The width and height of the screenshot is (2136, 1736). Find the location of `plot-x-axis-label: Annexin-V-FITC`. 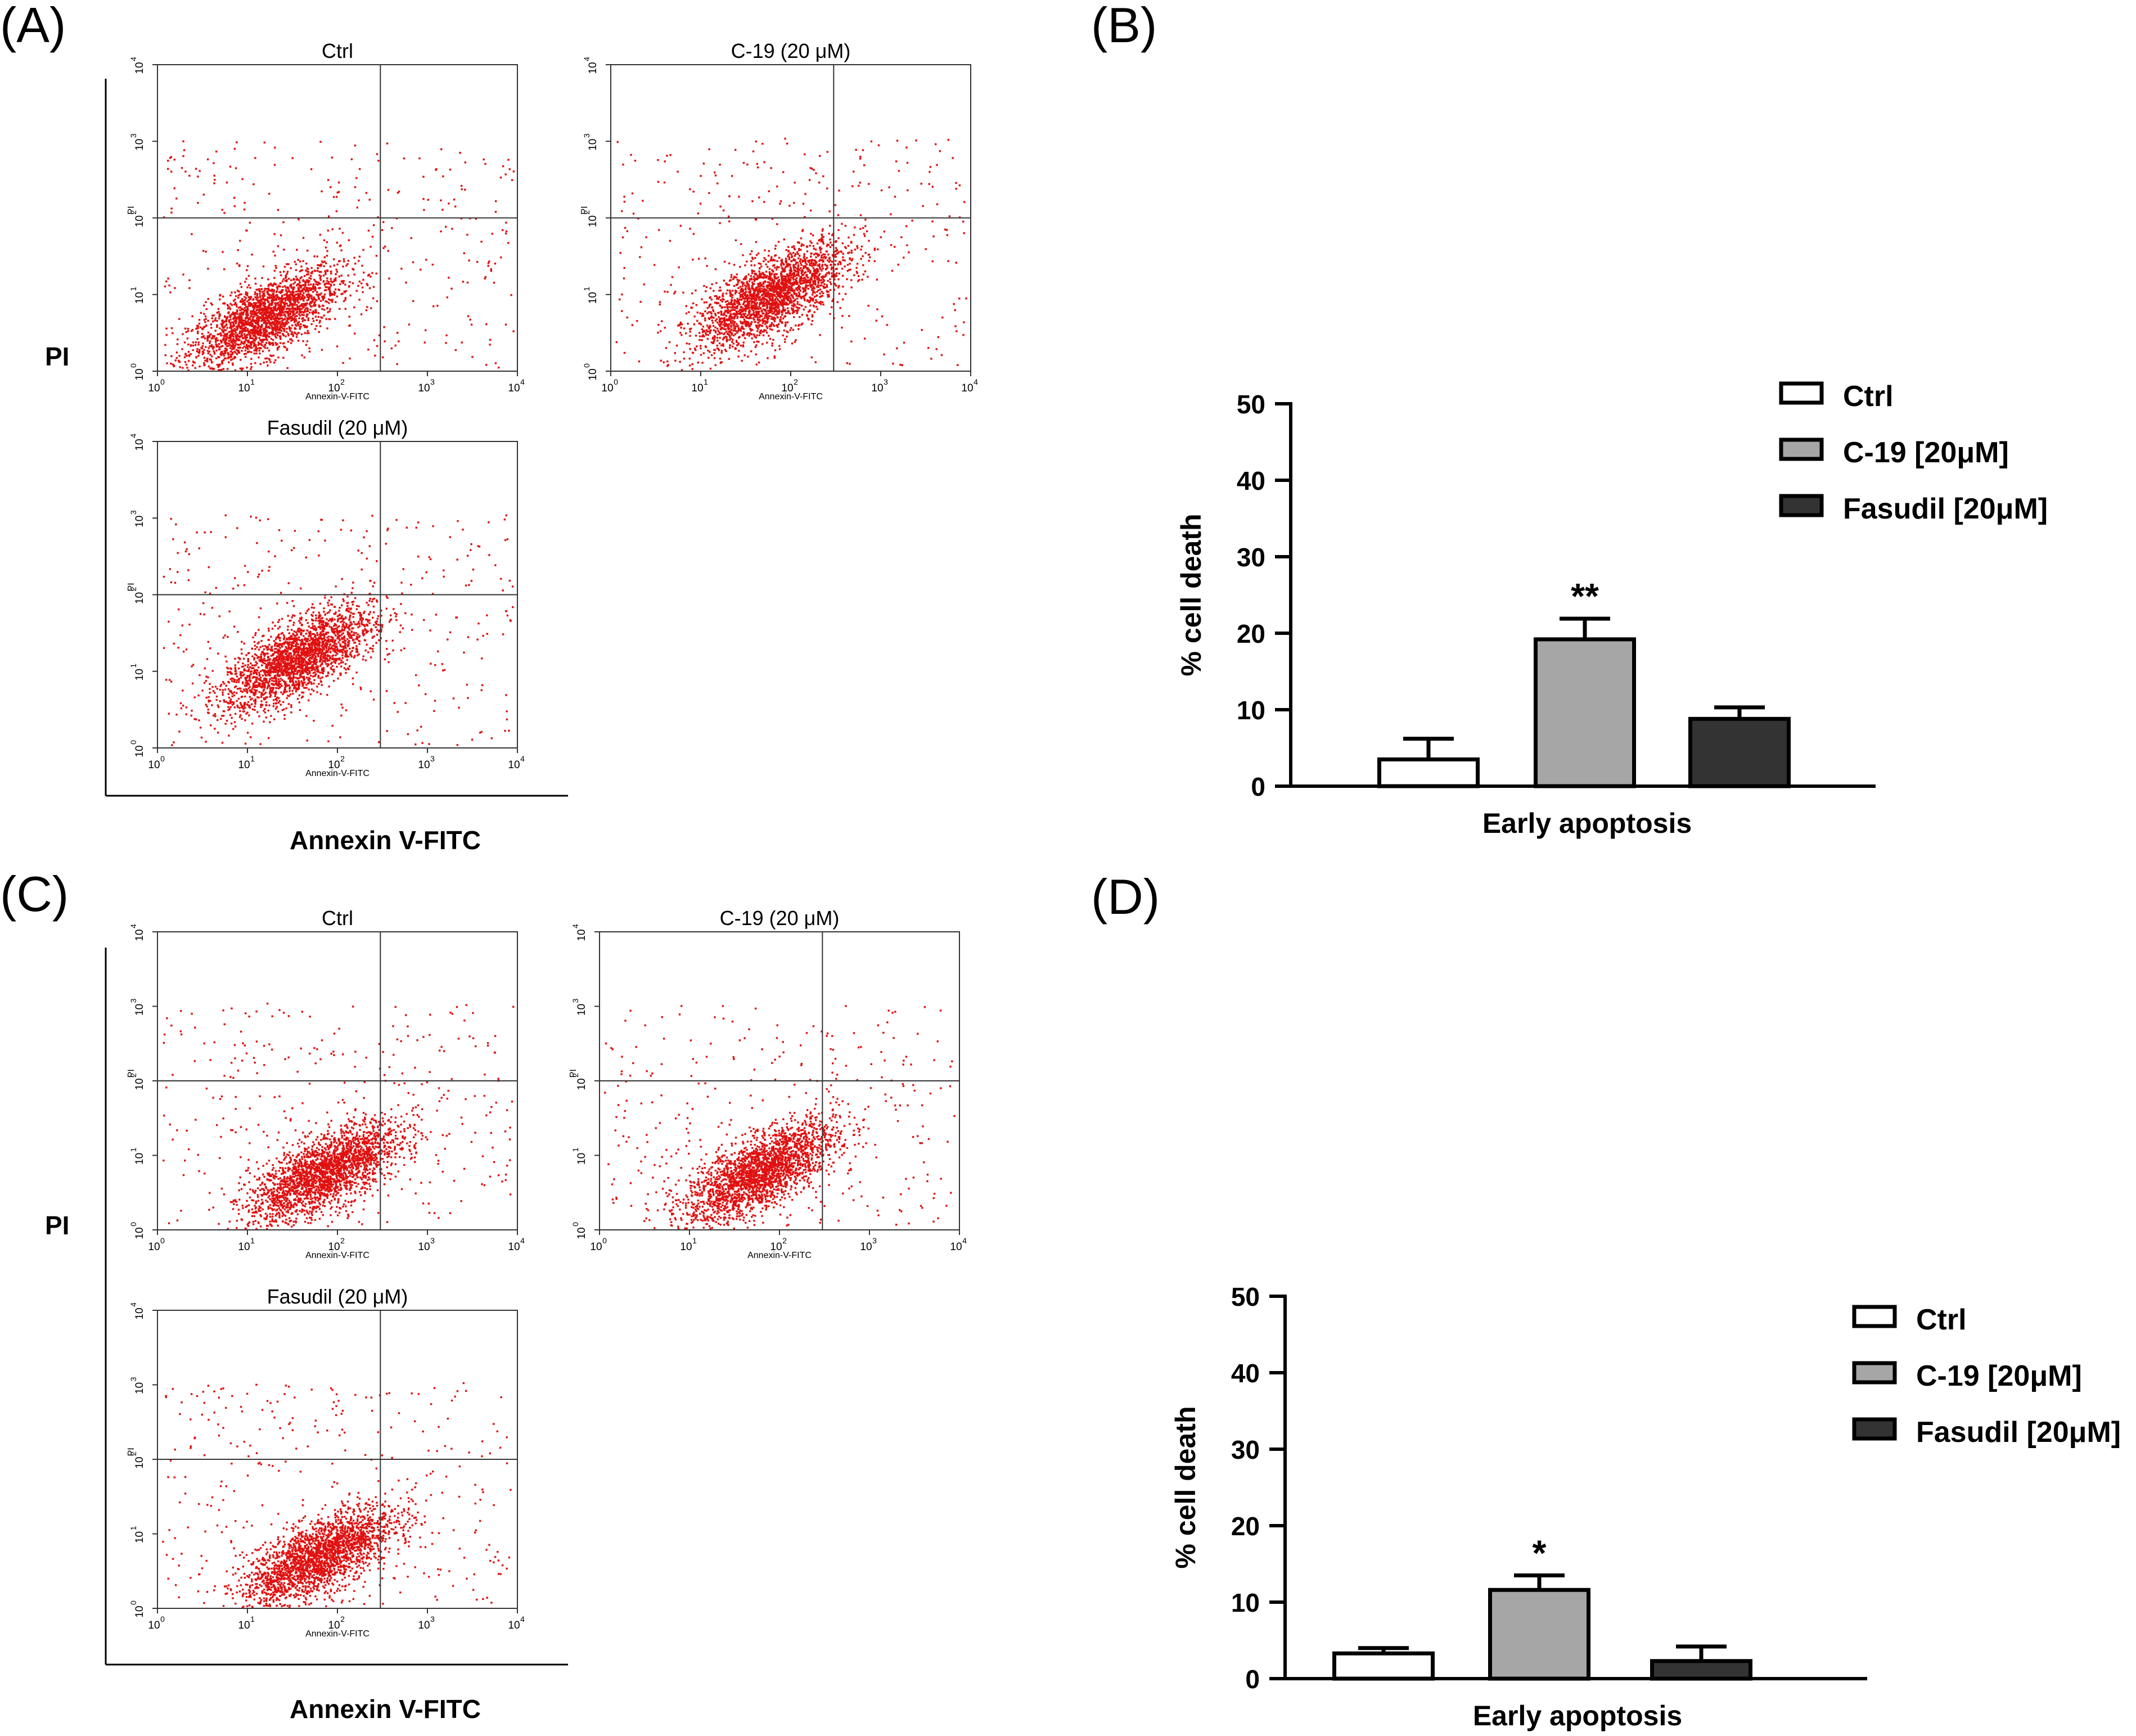

plot-x-axis-label: Annexin-V-FITC is located at coordinates (337, 397).